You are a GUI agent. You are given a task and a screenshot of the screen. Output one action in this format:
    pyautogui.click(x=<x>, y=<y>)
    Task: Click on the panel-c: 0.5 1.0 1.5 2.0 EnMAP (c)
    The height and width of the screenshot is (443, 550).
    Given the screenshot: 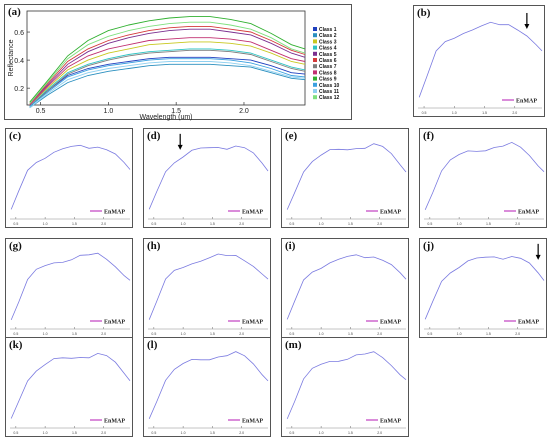 What is the action you would take?
    pyautogui.click(x=69, y=178)
    